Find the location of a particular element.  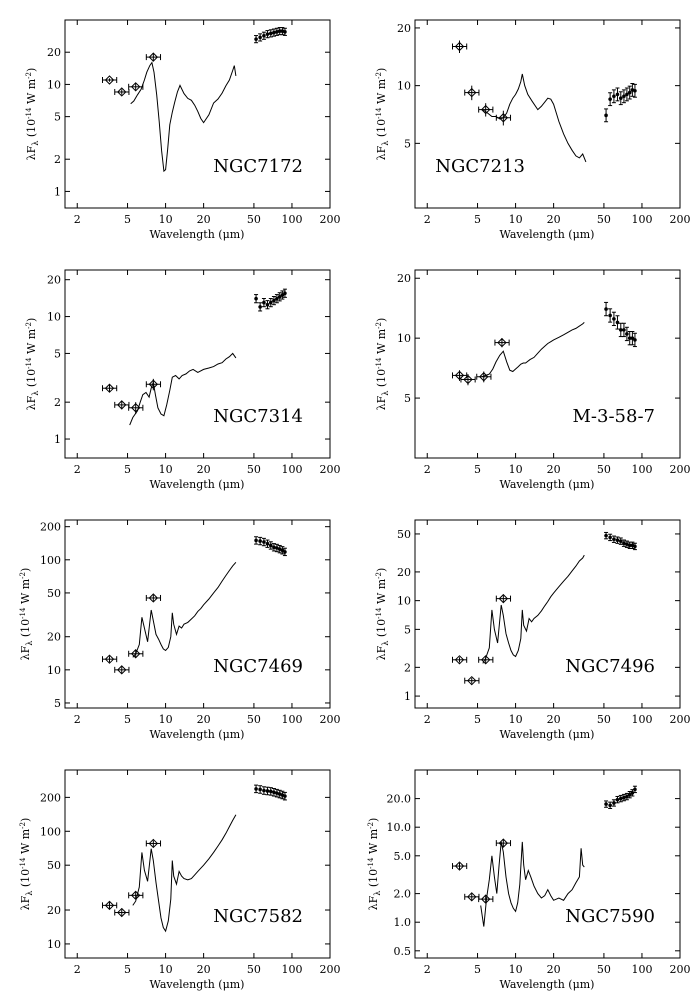

y-ticks: 1 2 5 10 20 is located at coordinates (188, 360).